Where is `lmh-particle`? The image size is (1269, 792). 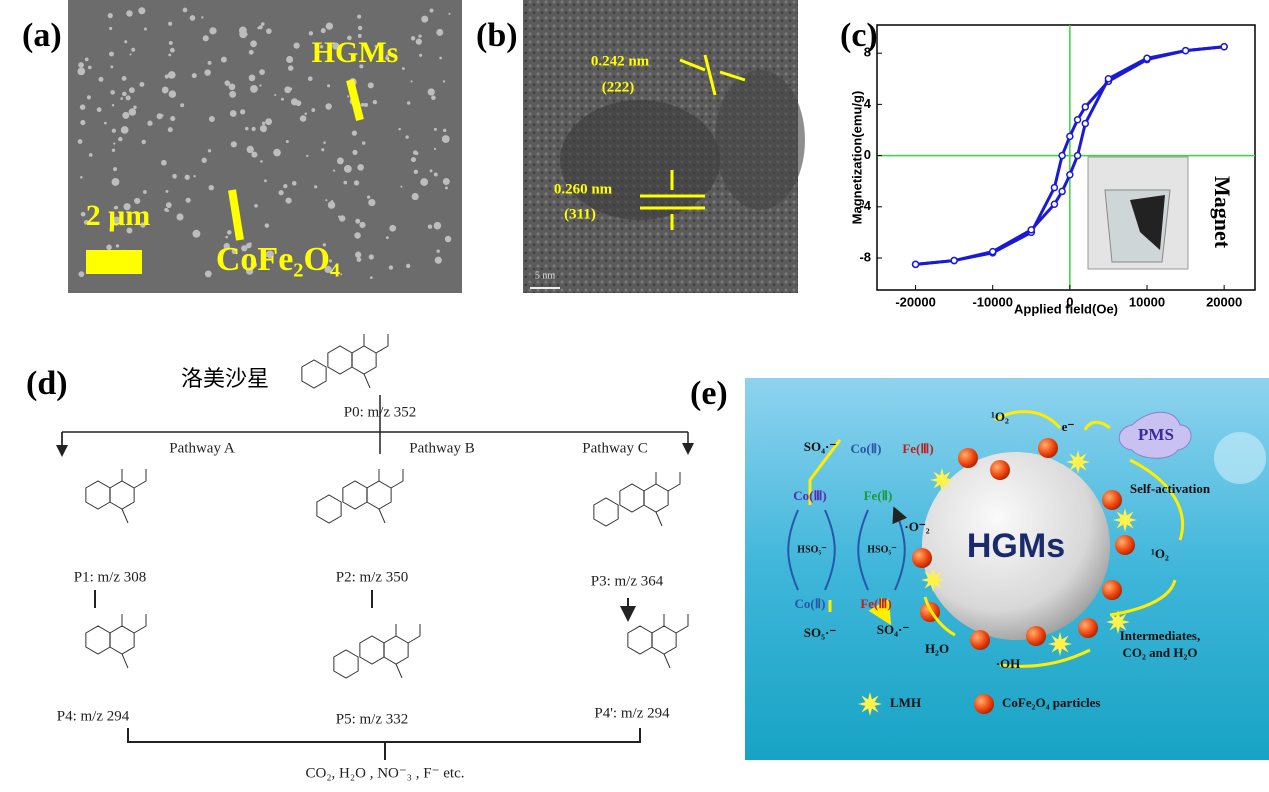
lmh-particle is located at coordinates (870, 704).